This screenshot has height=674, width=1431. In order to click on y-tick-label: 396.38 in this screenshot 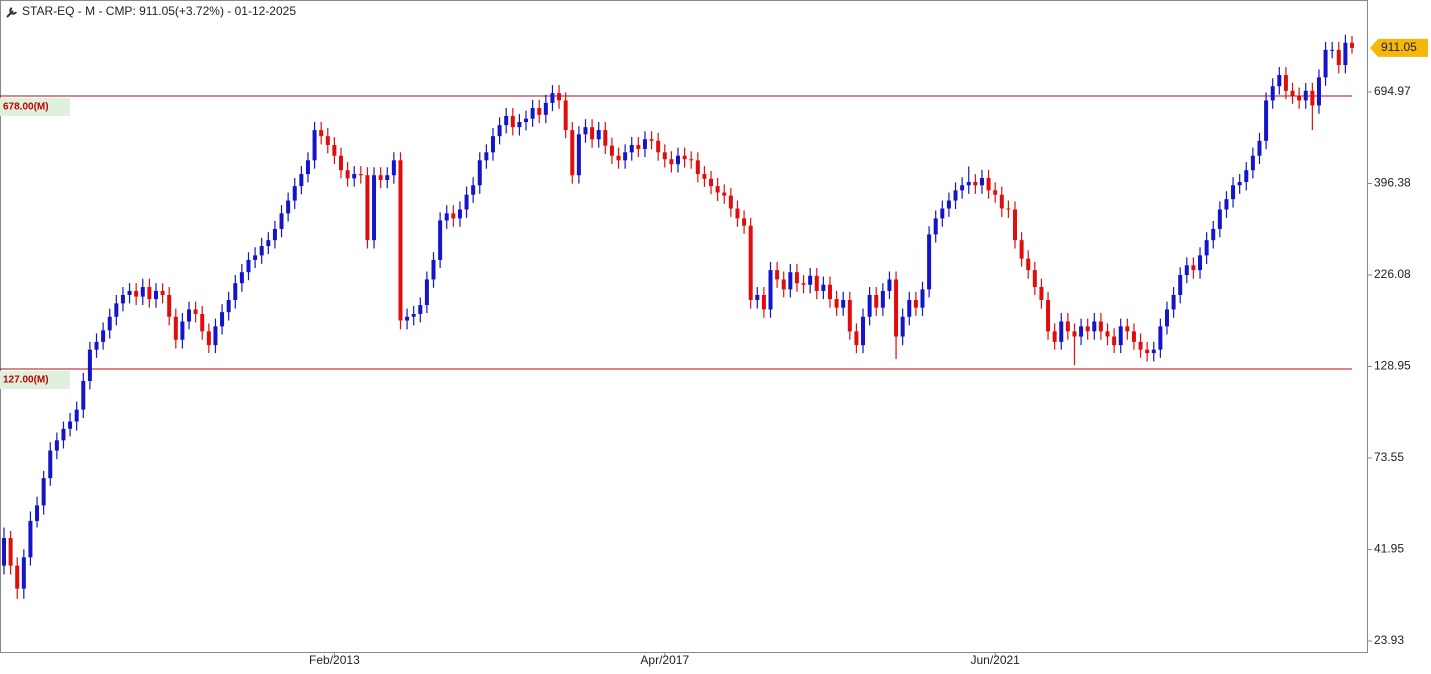, I will do `click(1392, 183)`.